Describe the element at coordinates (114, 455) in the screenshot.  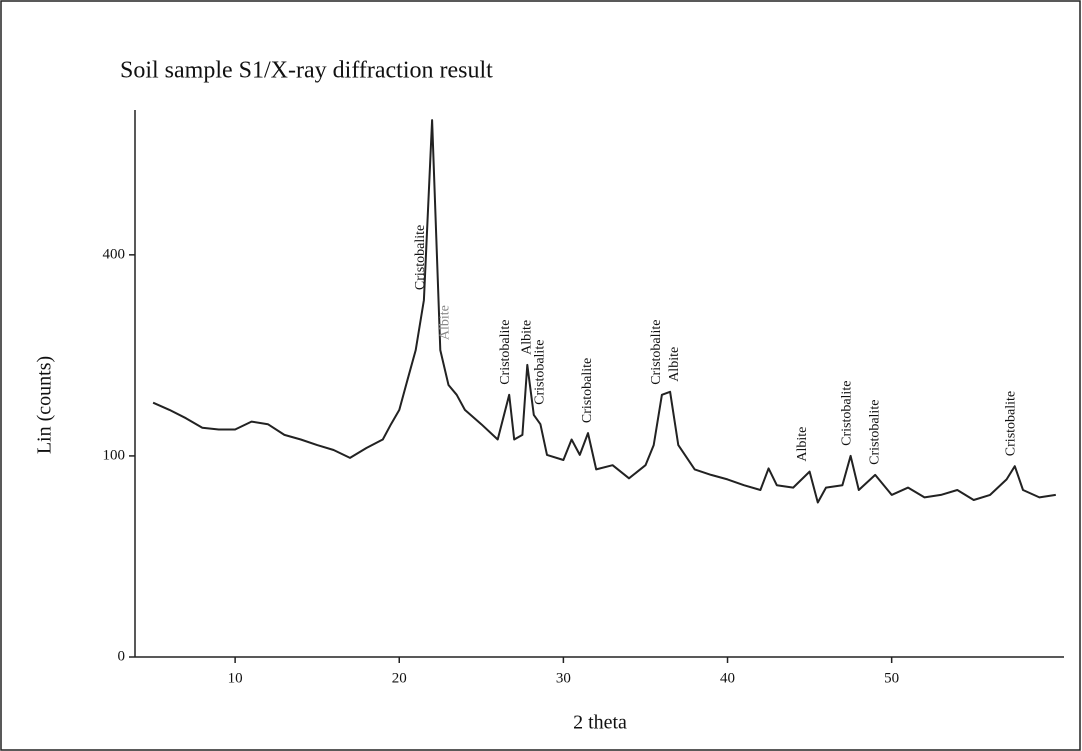
I see `y-tick-label: 100` at that location.